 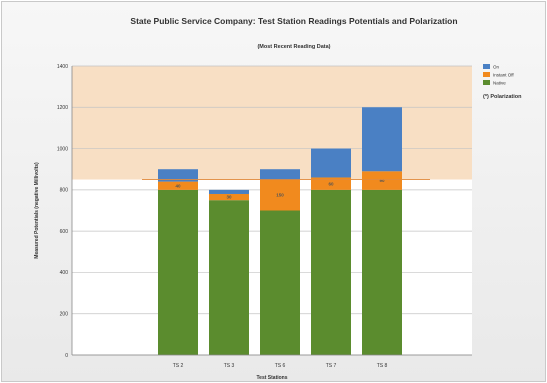 I want to click on x-tick-label: TS 8, so click(x=382, y=366).